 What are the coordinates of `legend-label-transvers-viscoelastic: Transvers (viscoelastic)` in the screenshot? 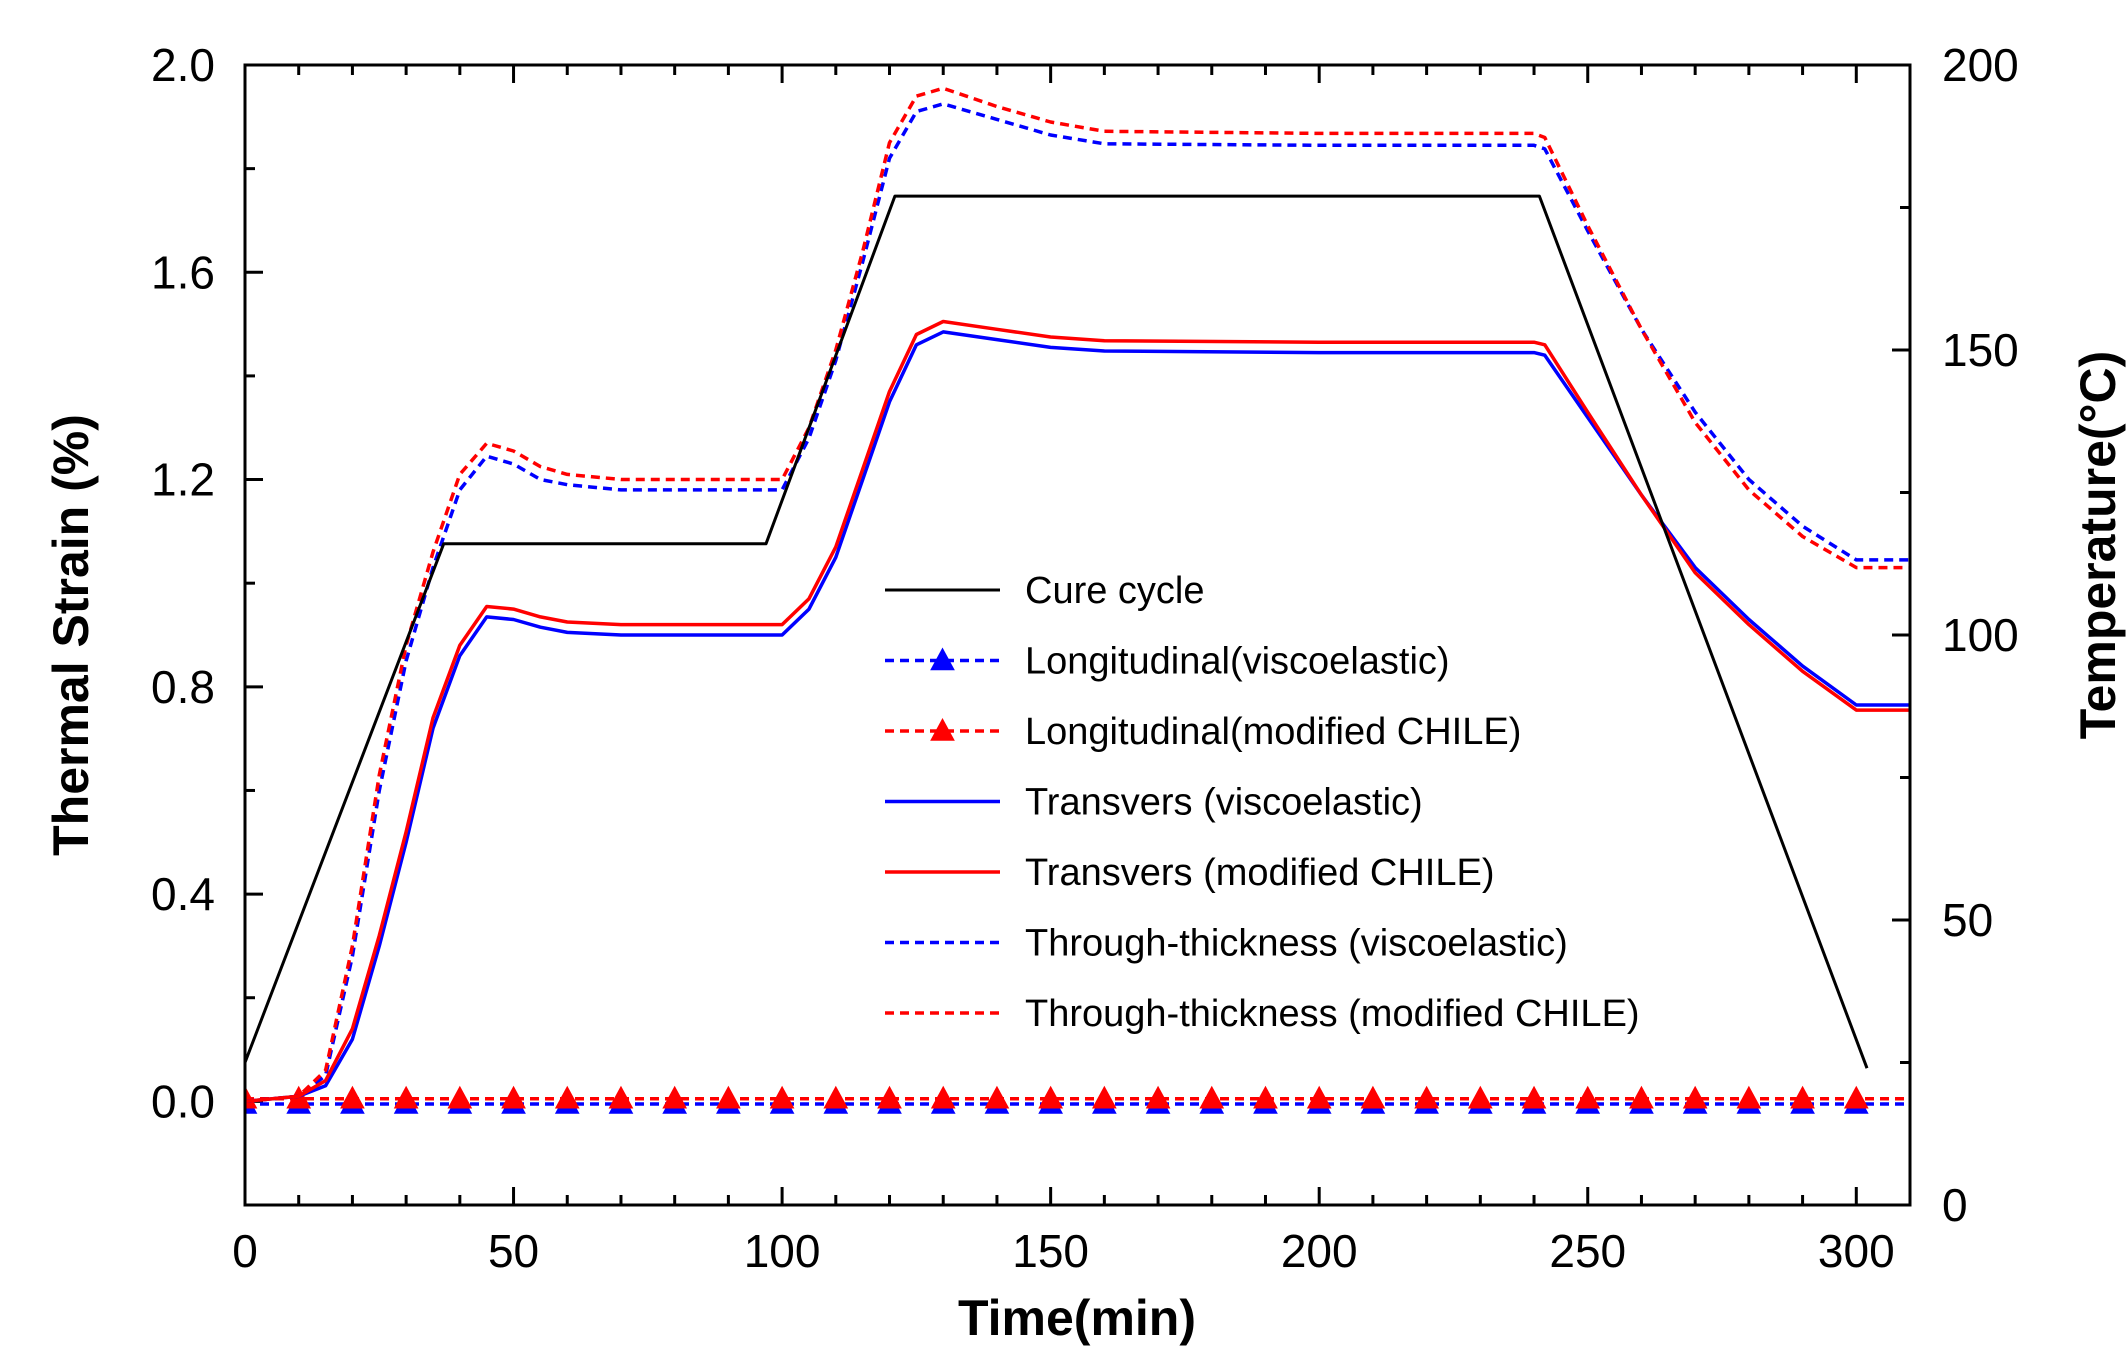 It's located at (1224, 803).